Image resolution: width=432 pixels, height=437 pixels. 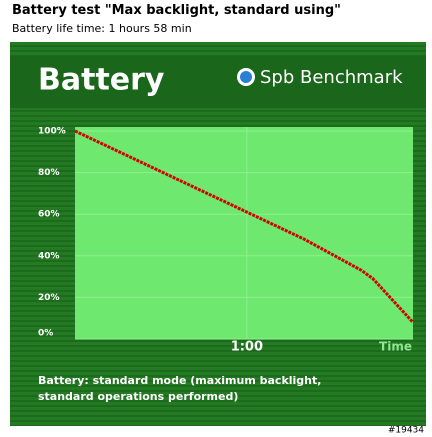 What do you see at coordinates (101, 80) in the screenshot?
I see `chart-header: Battery` at bounding box center [101, 80].